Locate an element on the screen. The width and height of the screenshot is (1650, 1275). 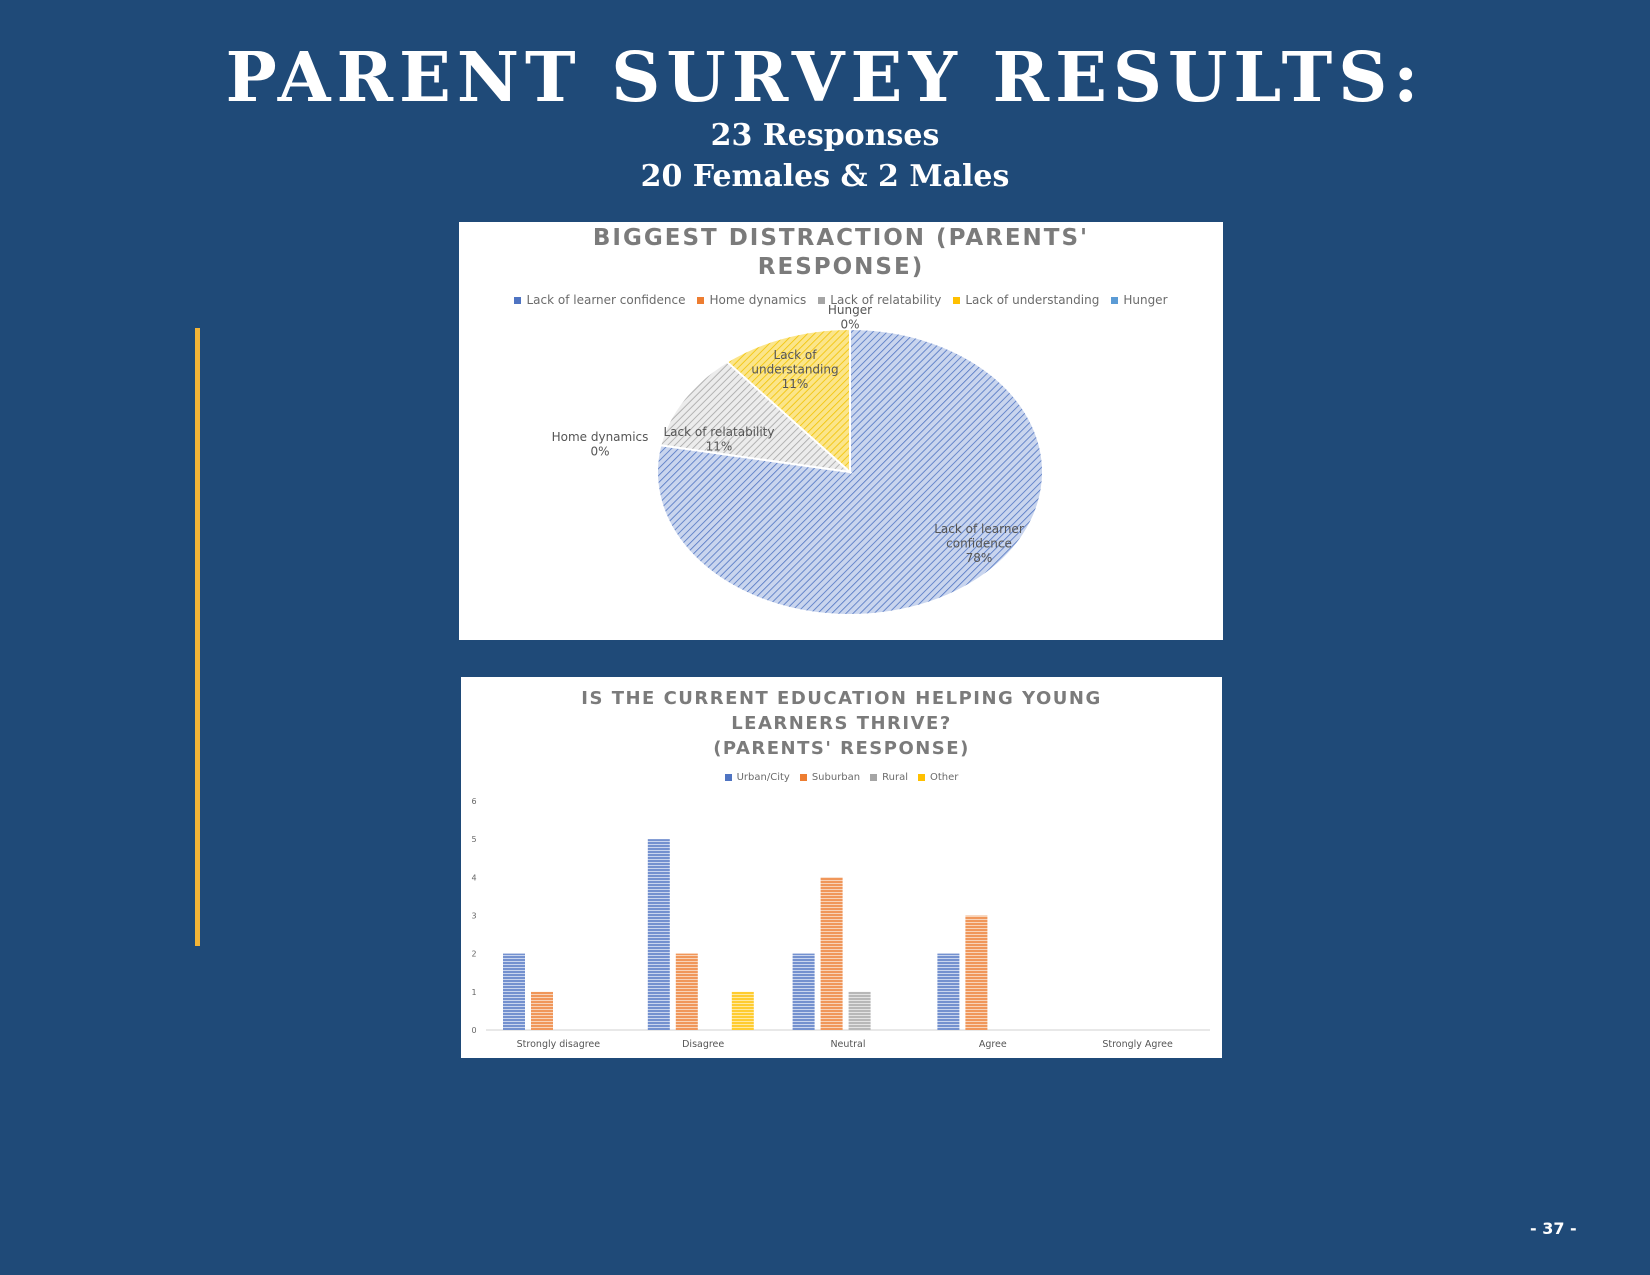
bar-y-tick-label: 1 is located at coordinates (473, 992).